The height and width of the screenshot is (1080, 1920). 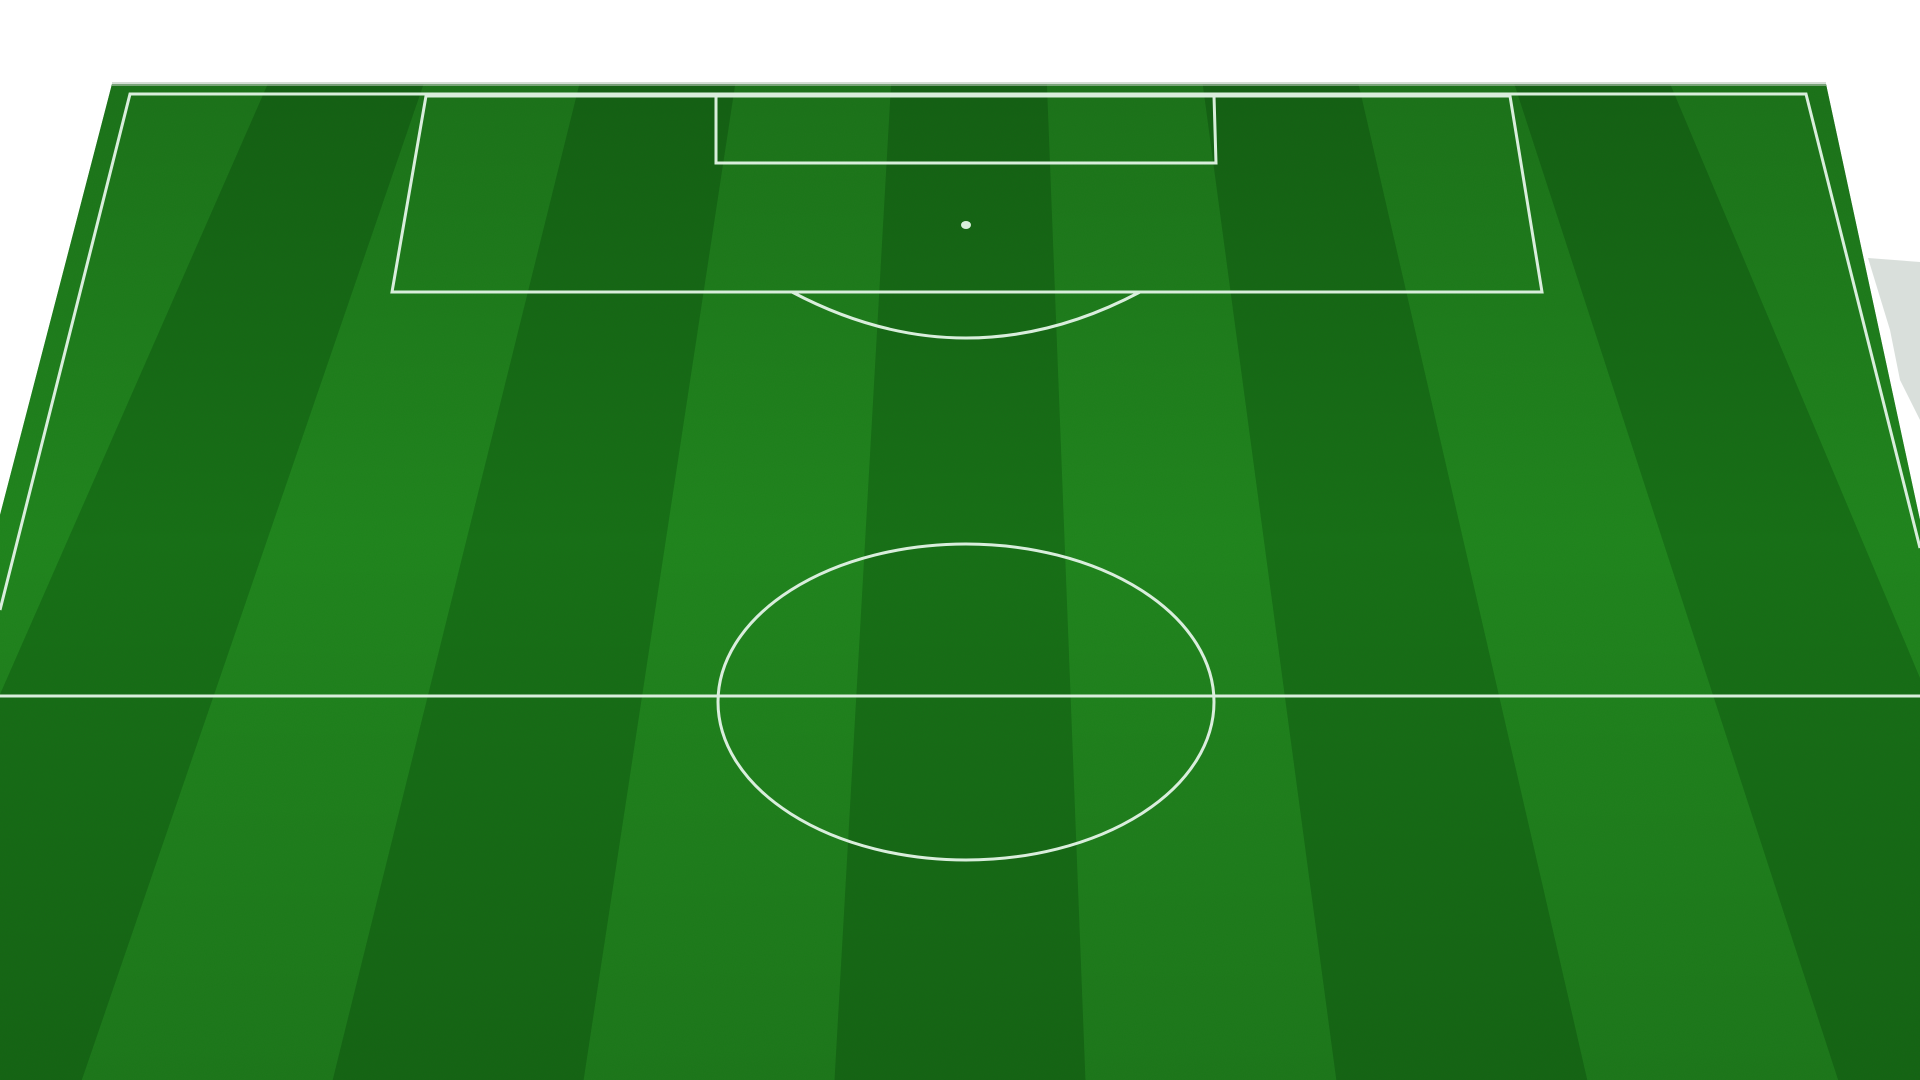 What do you see at coordinates (966, 702) in the screenshot?
I see `centre-circle` at bounding box center [966, 702].